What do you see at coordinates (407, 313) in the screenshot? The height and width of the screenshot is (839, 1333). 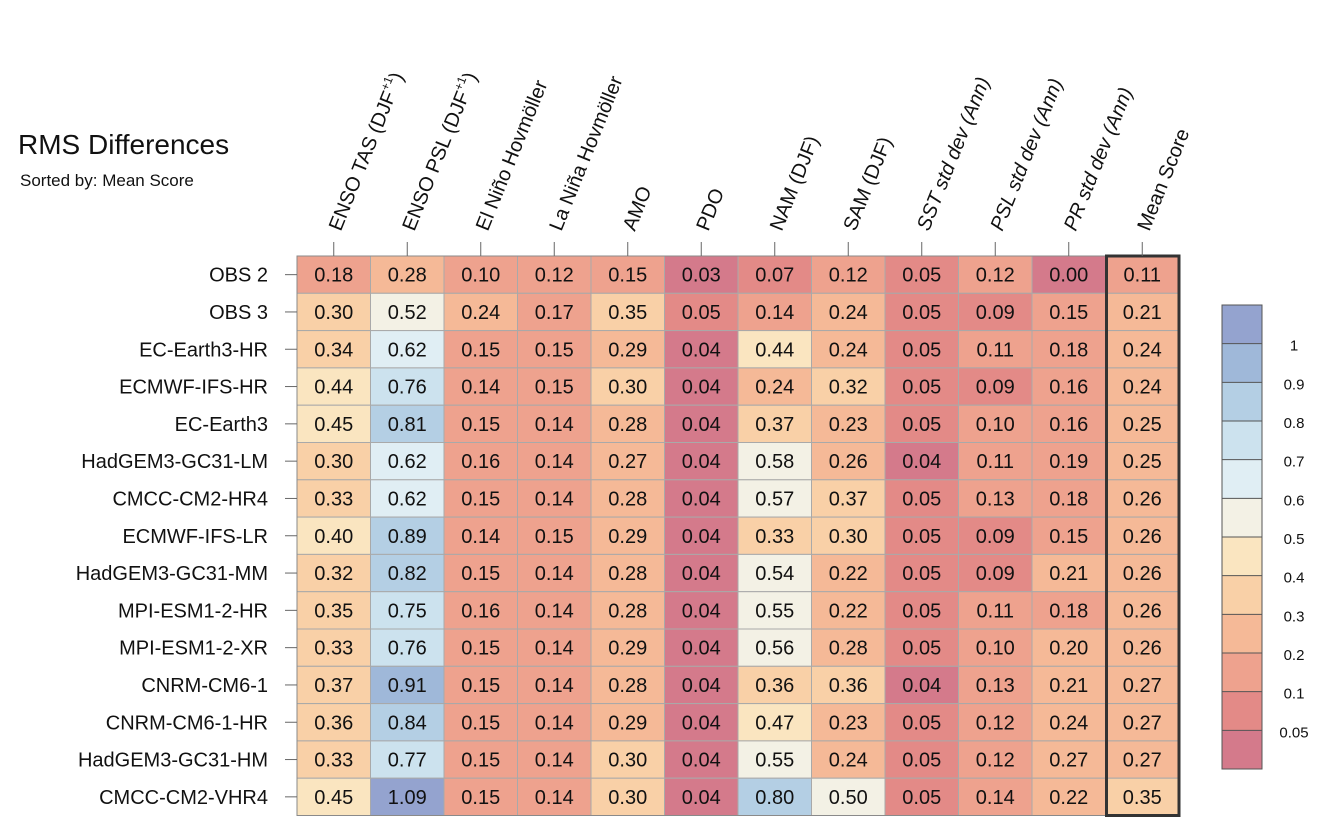 I see `cell-value-label: 0.52` at bounding box center [407, 313].